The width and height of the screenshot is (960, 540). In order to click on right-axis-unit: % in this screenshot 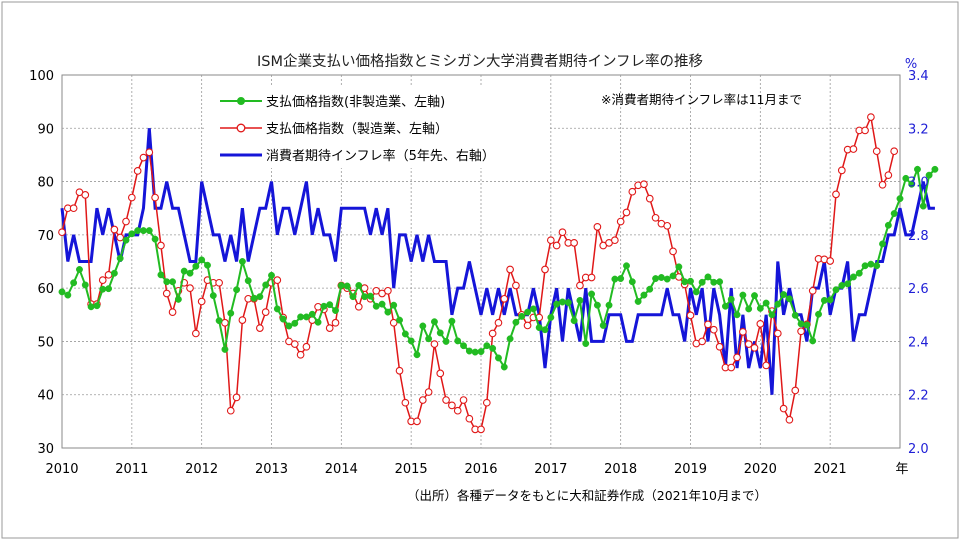, I will do `click(911, 64)`.